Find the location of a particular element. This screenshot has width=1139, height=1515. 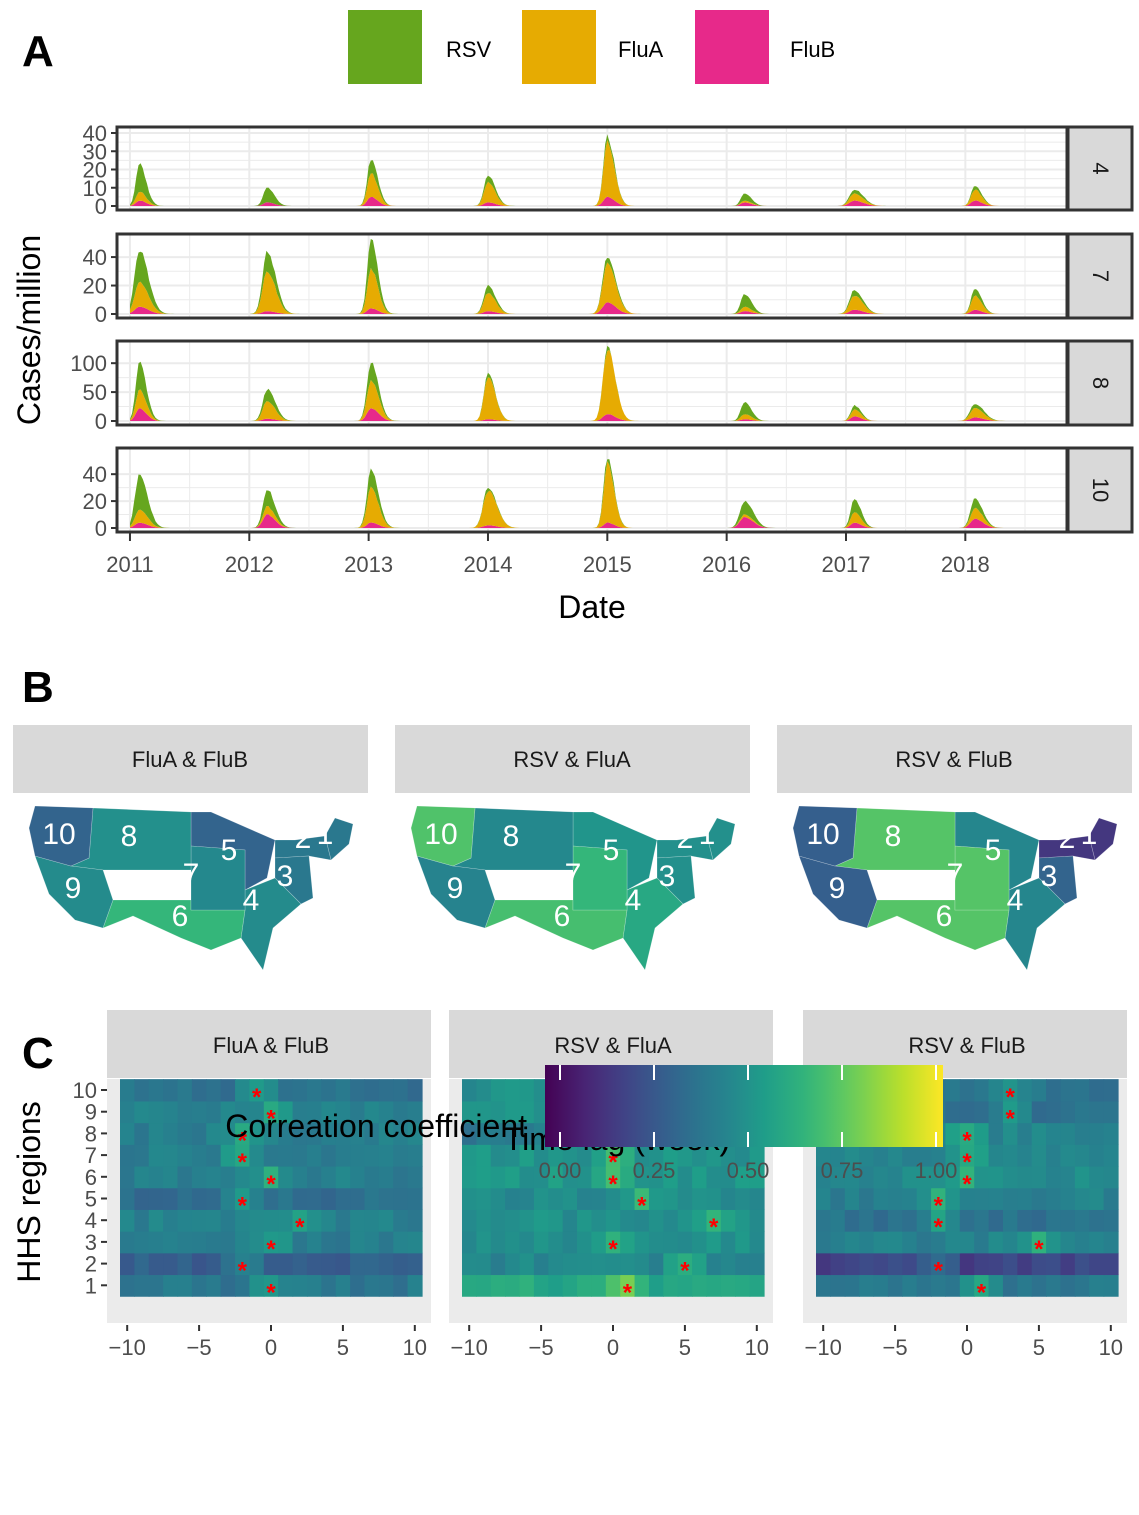

peak-star-region-4: * is located at coordinates (714, 1227).